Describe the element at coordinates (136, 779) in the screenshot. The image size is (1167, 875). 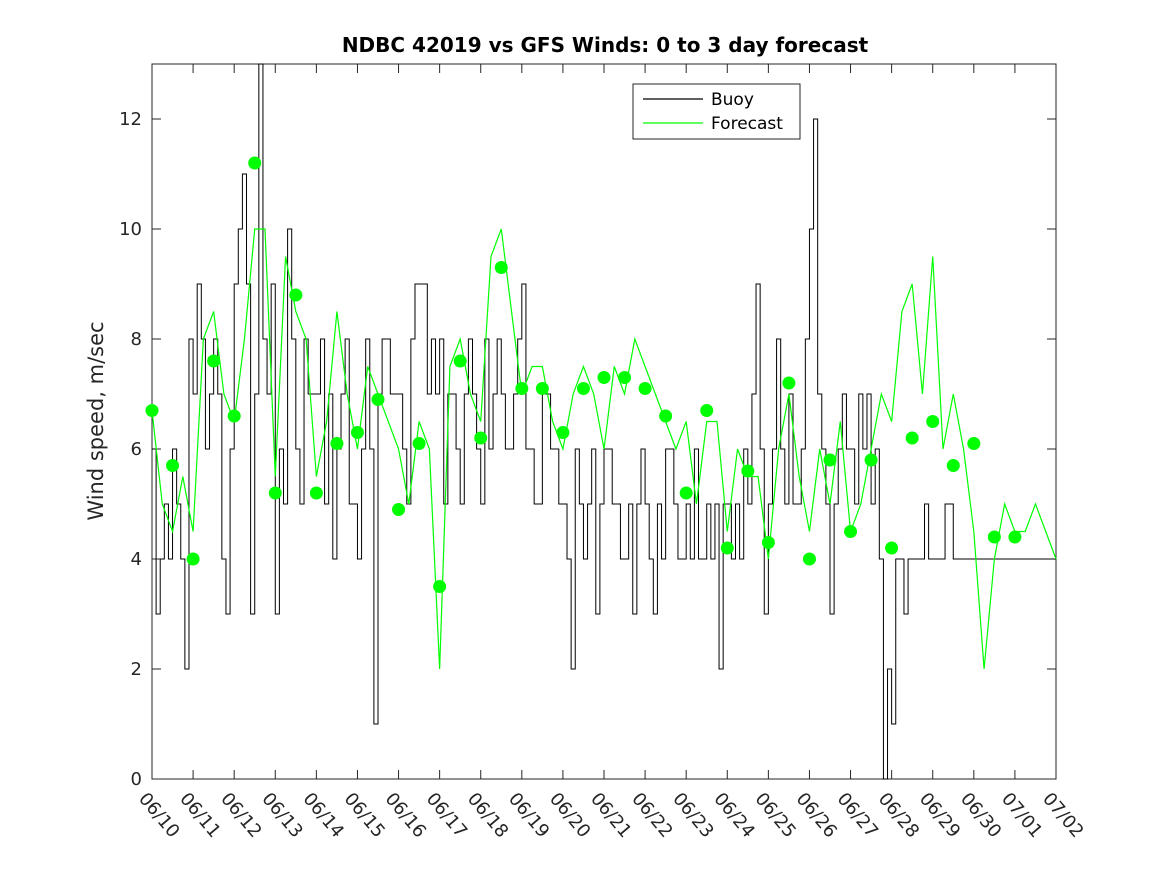
I see `y-tick-label: 0` at that location.